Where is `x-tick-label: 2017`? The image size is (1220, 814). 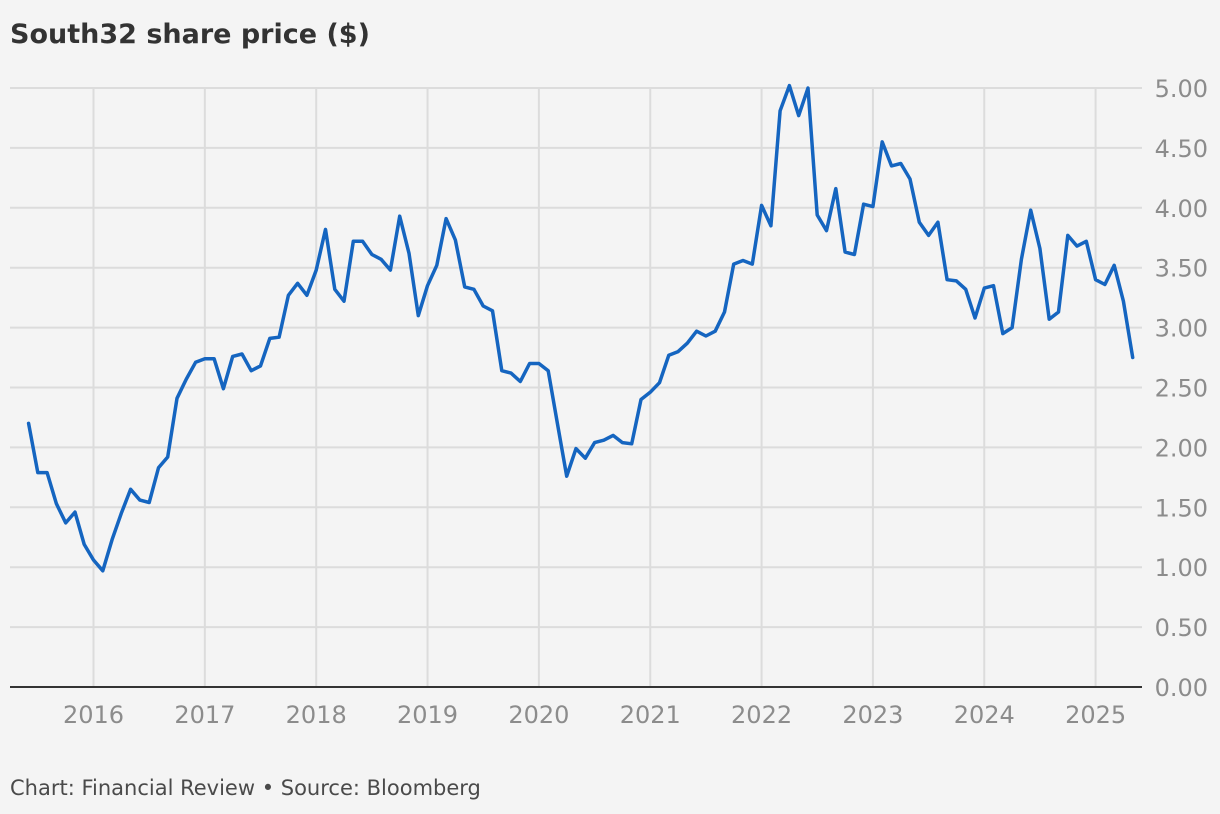 x-tick-label: 2017 is located at coordinates (204, 715).